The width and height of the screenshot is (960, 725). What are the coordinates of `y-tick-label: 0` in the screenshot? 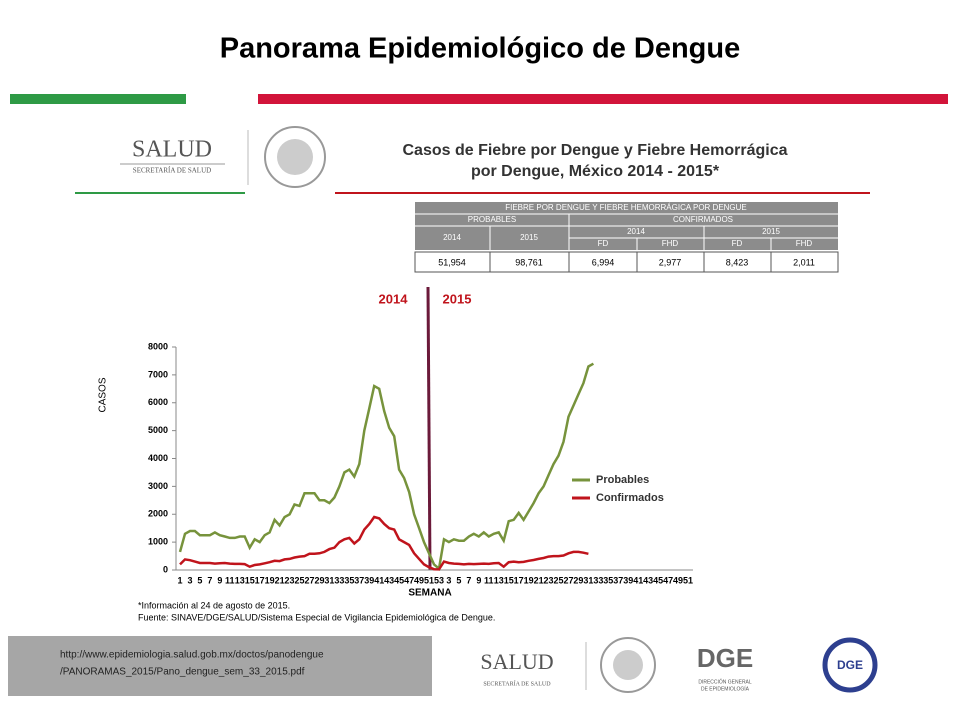 It's located at (165, 569).